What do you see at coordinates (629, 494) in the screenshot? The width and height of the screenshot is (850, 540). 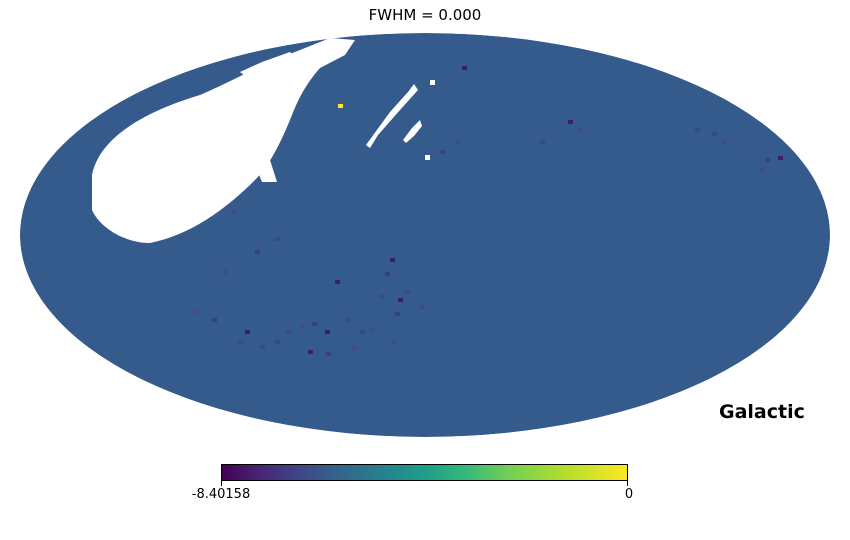 I see `colorbar-max-label: 0` at bounding box center [629, 494].